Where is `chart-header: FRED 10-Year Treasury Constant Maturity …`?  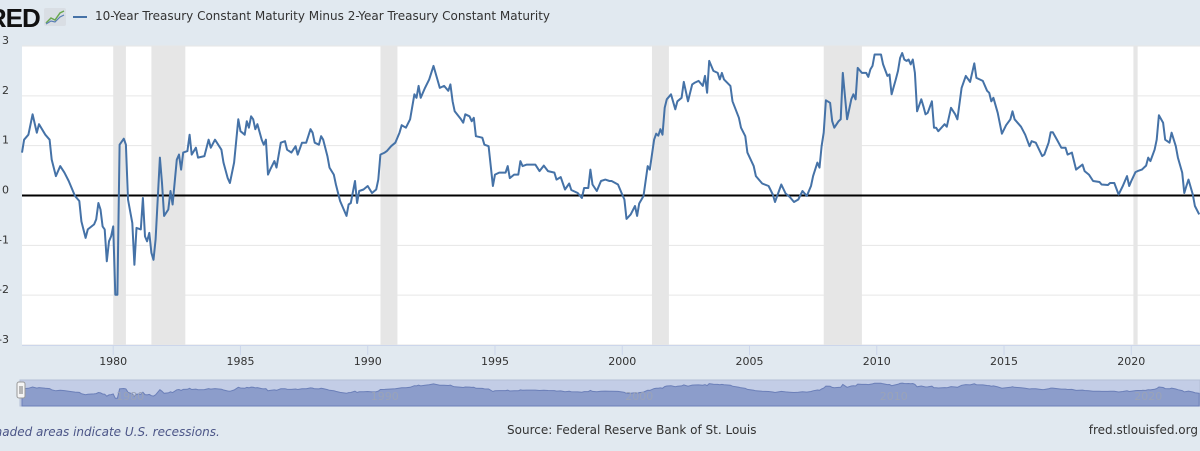
chart-header: FRED 10-Year Treasury Constant Maturity … is located at coordinates (600, 18).